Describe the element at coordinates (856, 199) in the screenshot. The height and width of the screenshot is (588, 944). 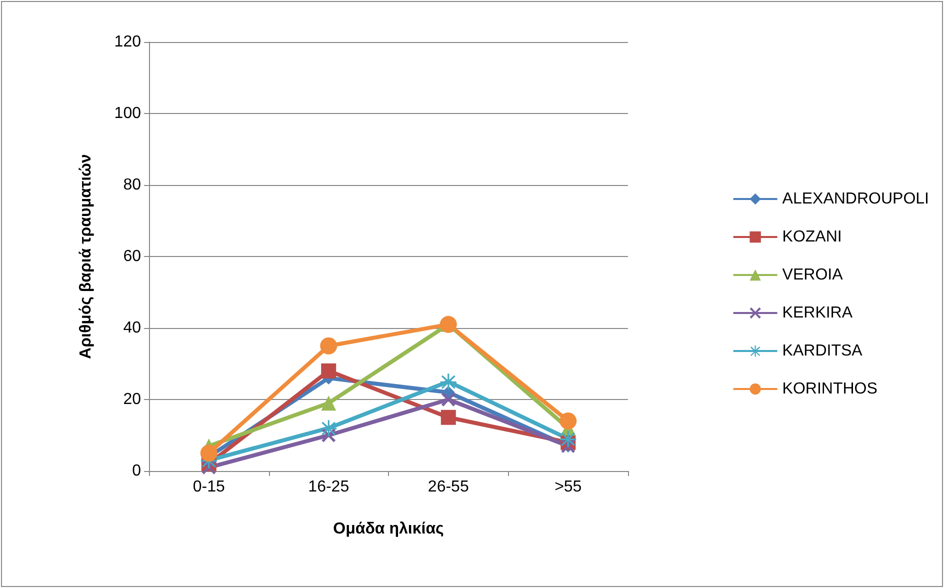
I see `legend-label: ALEXANDROUPOLI` at that location.